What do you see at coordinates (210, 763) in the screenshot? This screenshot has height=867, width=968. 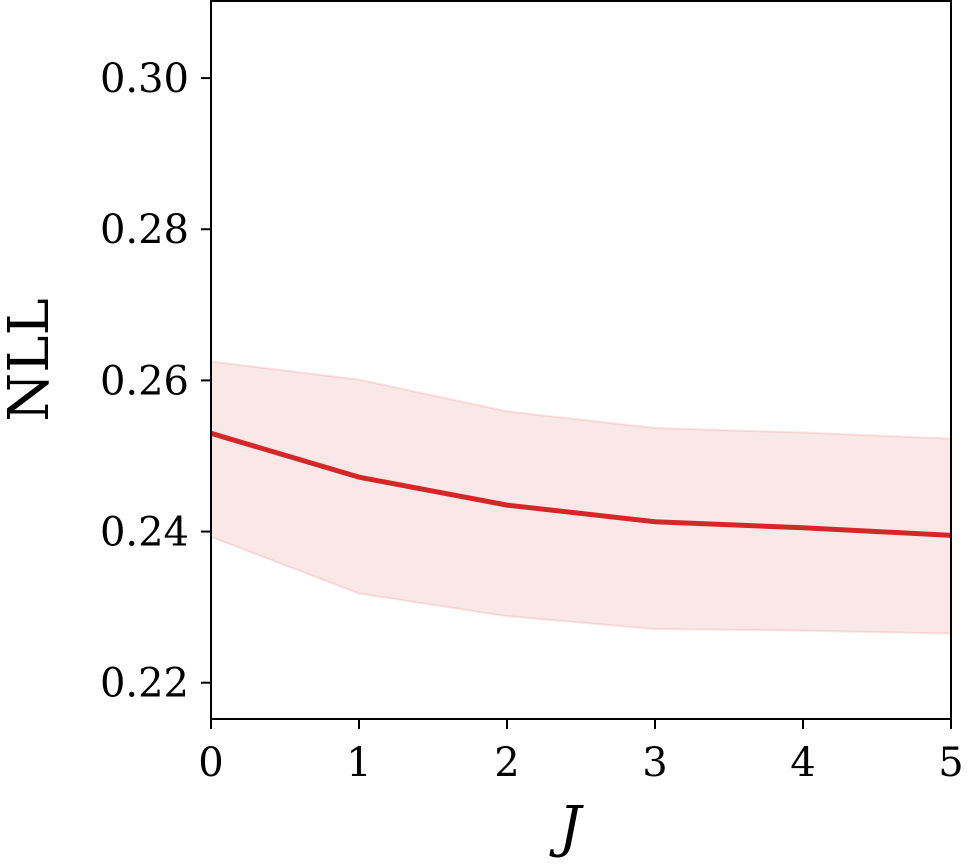 I see `x-tick-label: 0` at bounding box center [210, 763].